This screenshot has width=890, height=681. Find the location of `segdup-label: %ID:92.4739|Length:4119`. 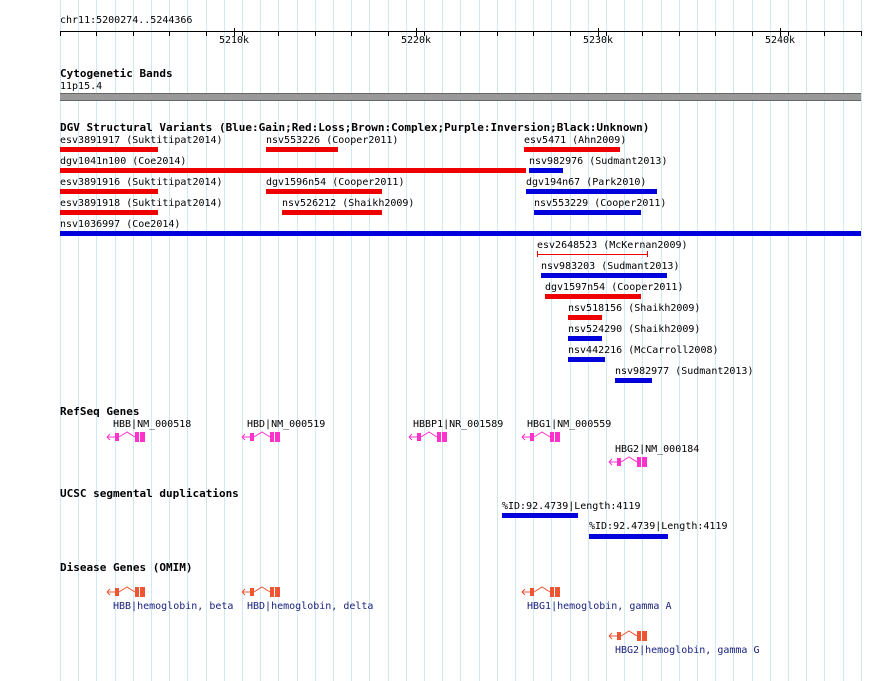

segdup-label: %ID:92.4739|Length:4119 is located at coordinates (571, 506).